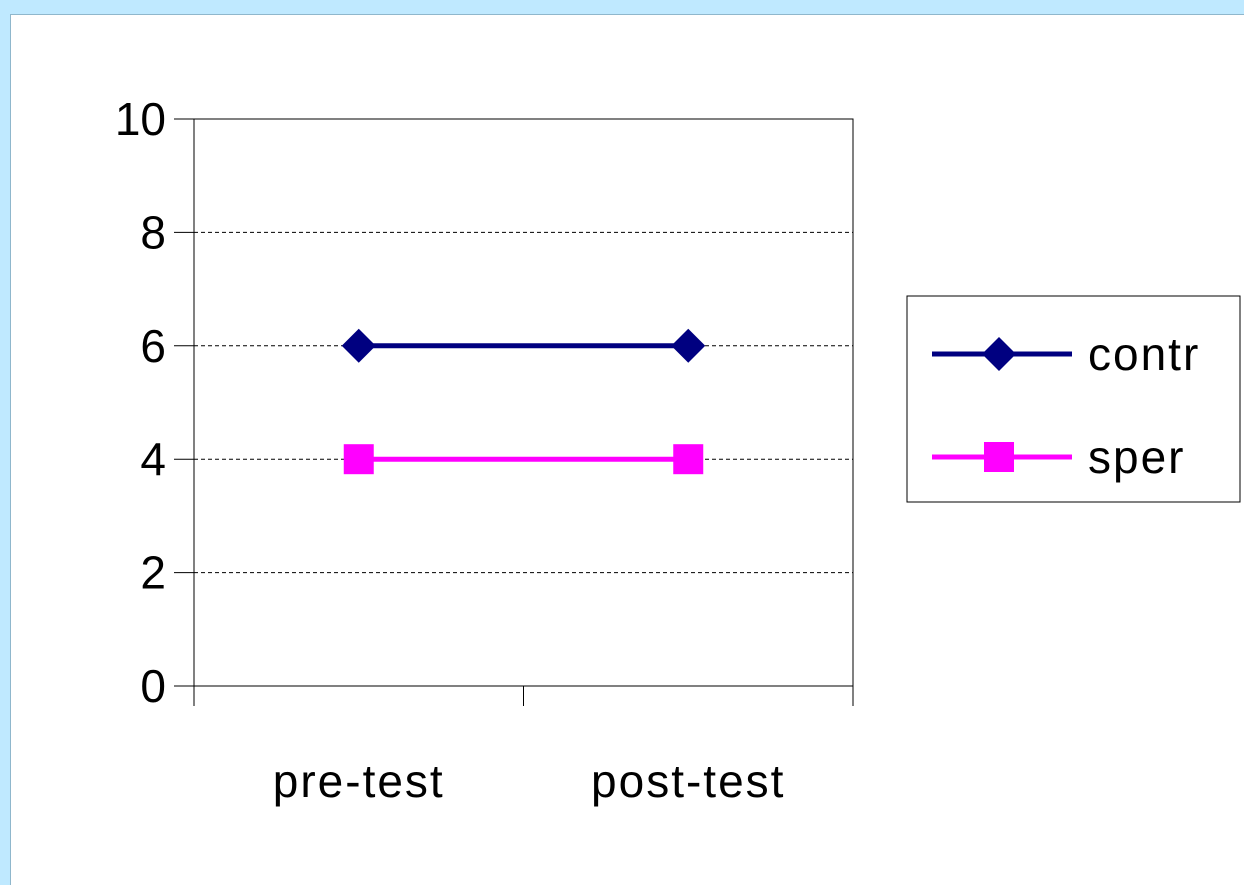 The image size is (1244, 885). What do you see at coordinates (359, 781) in the screenshot?
I see `x-tick-label-pre-test: pre-test` at bounding box center [359, 781].